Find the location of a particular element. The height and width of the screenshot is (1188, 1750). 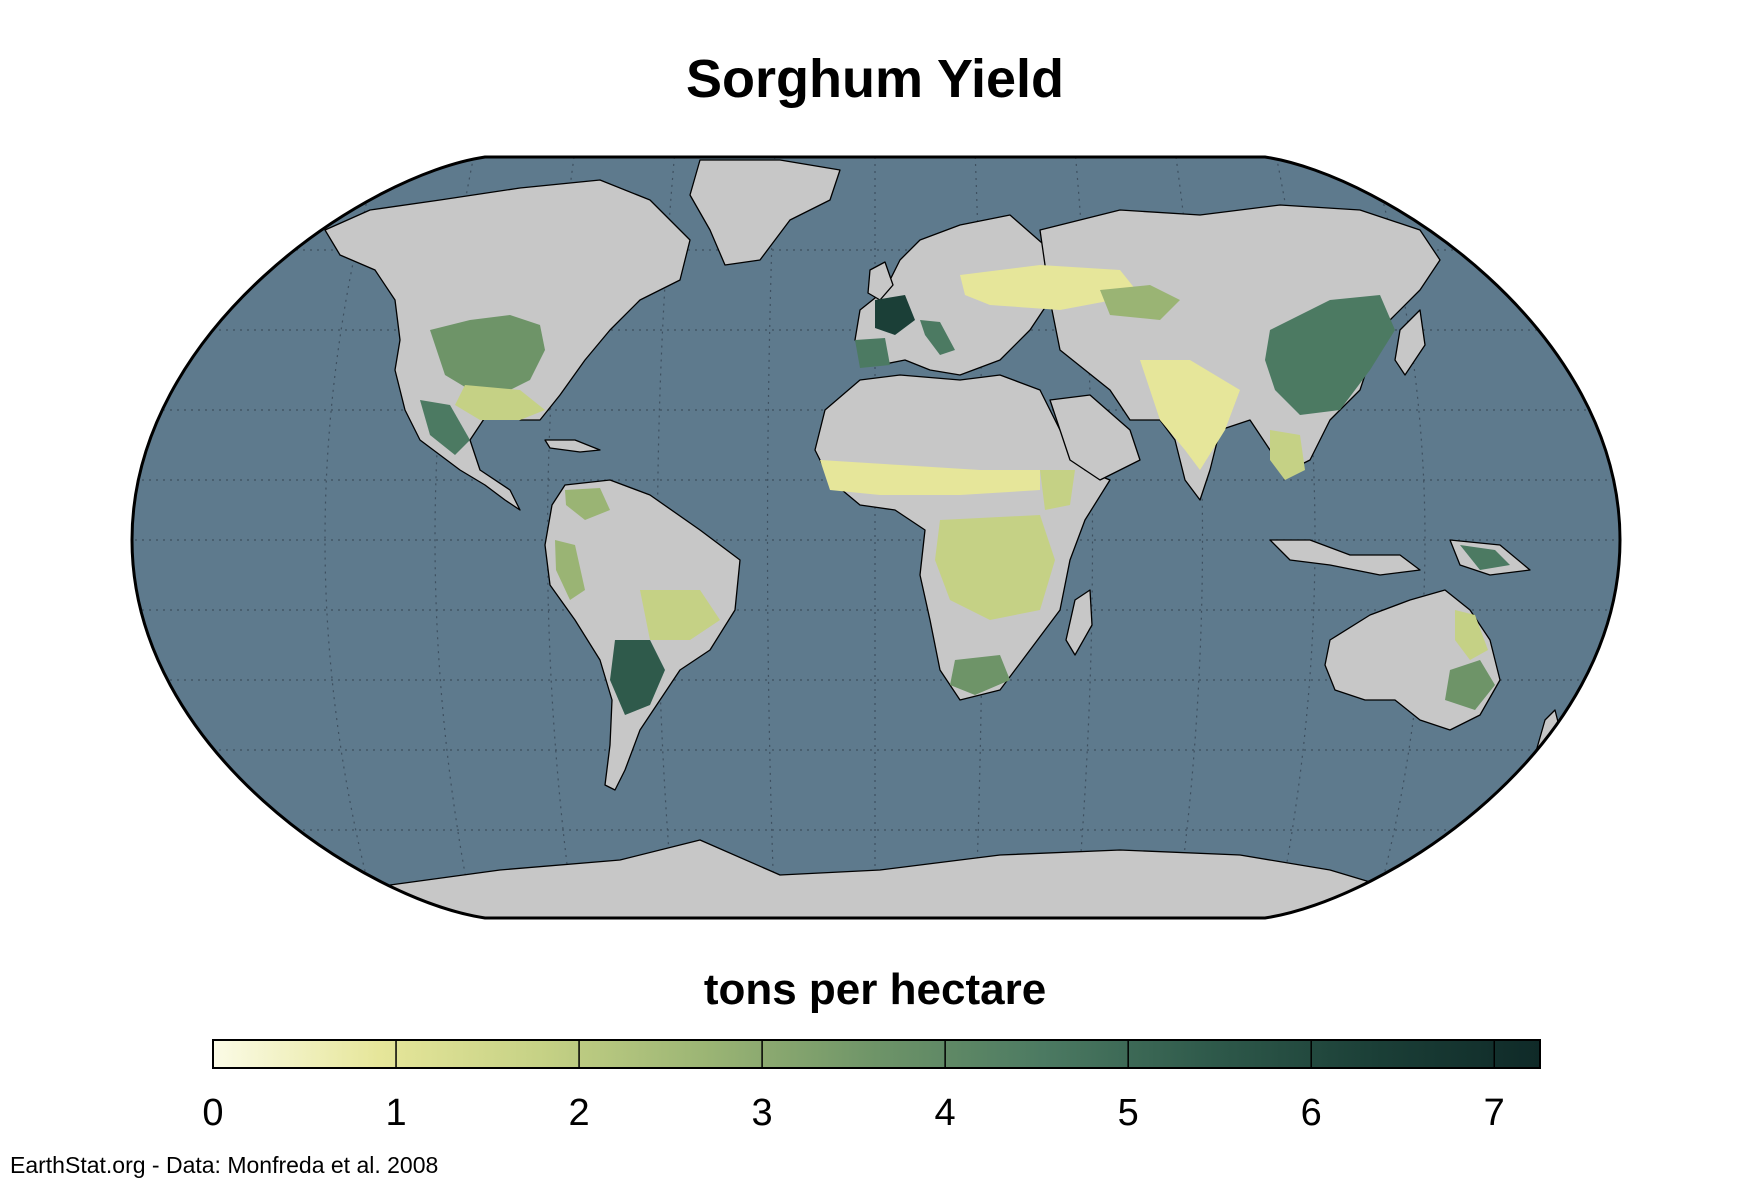

greenland is located at coordinates (765, 212).